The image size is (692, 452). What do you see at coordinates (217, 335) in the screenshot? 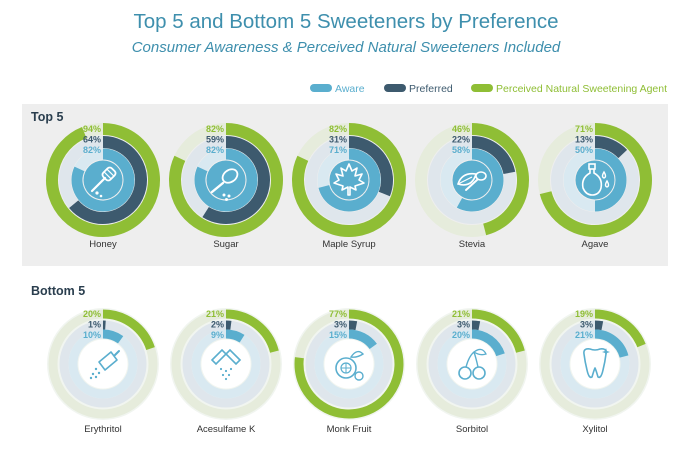
I see `aware-value: 9%` at bounding box center [217, 335].